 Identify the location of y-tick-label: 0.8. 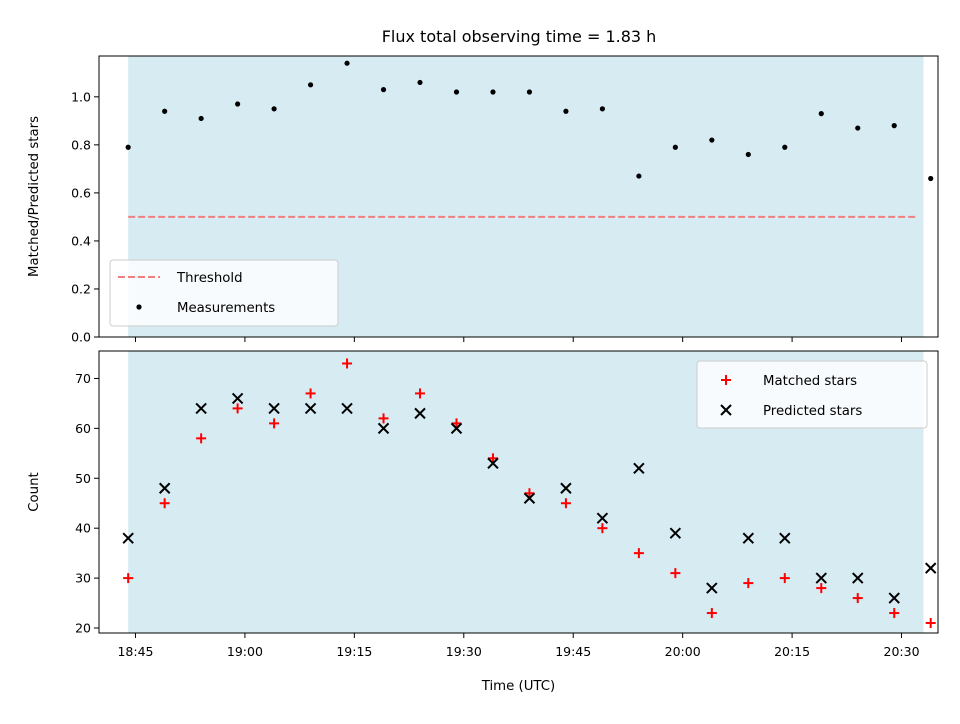
(81, 144).